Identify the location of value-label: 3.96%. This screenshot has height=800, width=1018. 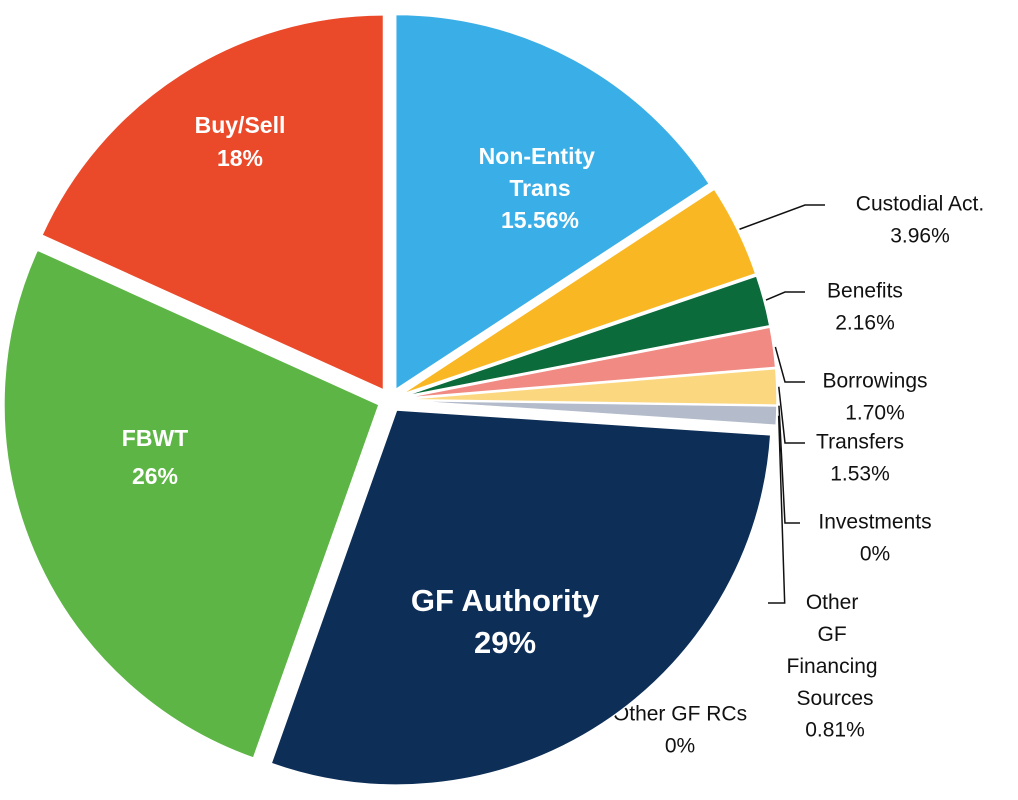
(920, 236).